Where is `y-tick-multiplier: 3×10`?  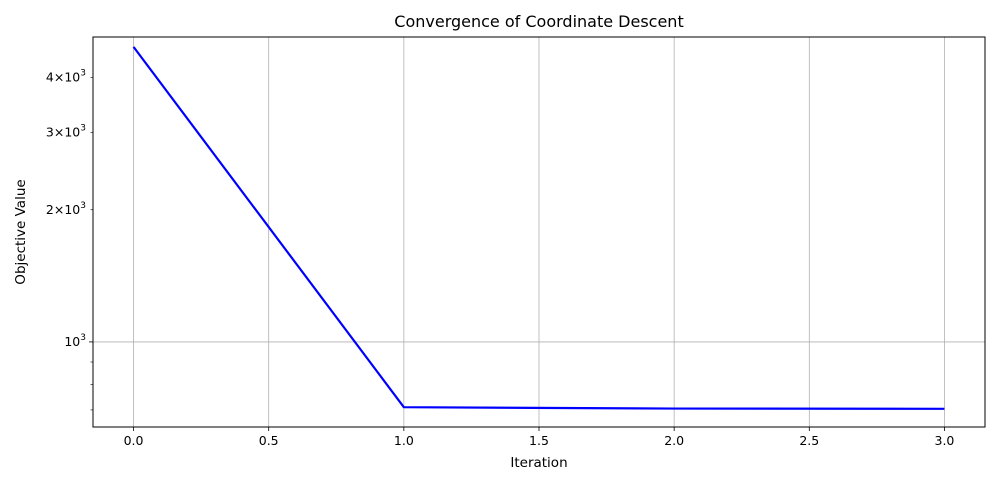
y-tick-multiplier: 3×10 is located at coordinates (63, 131).